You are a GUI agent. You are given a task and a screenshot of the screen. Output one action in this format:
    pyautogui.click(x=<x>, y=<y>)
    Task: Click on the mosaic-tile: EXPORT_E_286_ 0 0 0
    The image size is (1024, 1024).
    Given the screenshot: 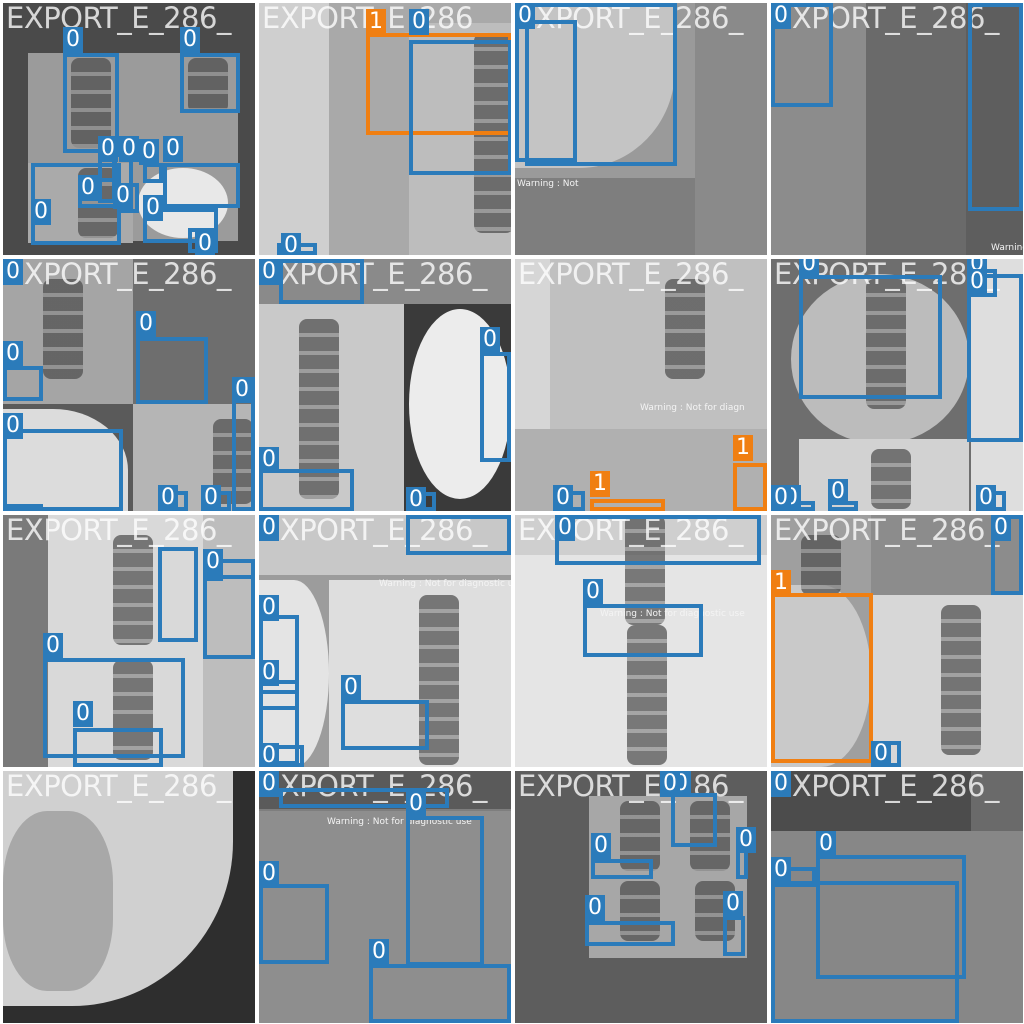 What is the action you would take?
    pyautogui.click(x=897, y=897)
    